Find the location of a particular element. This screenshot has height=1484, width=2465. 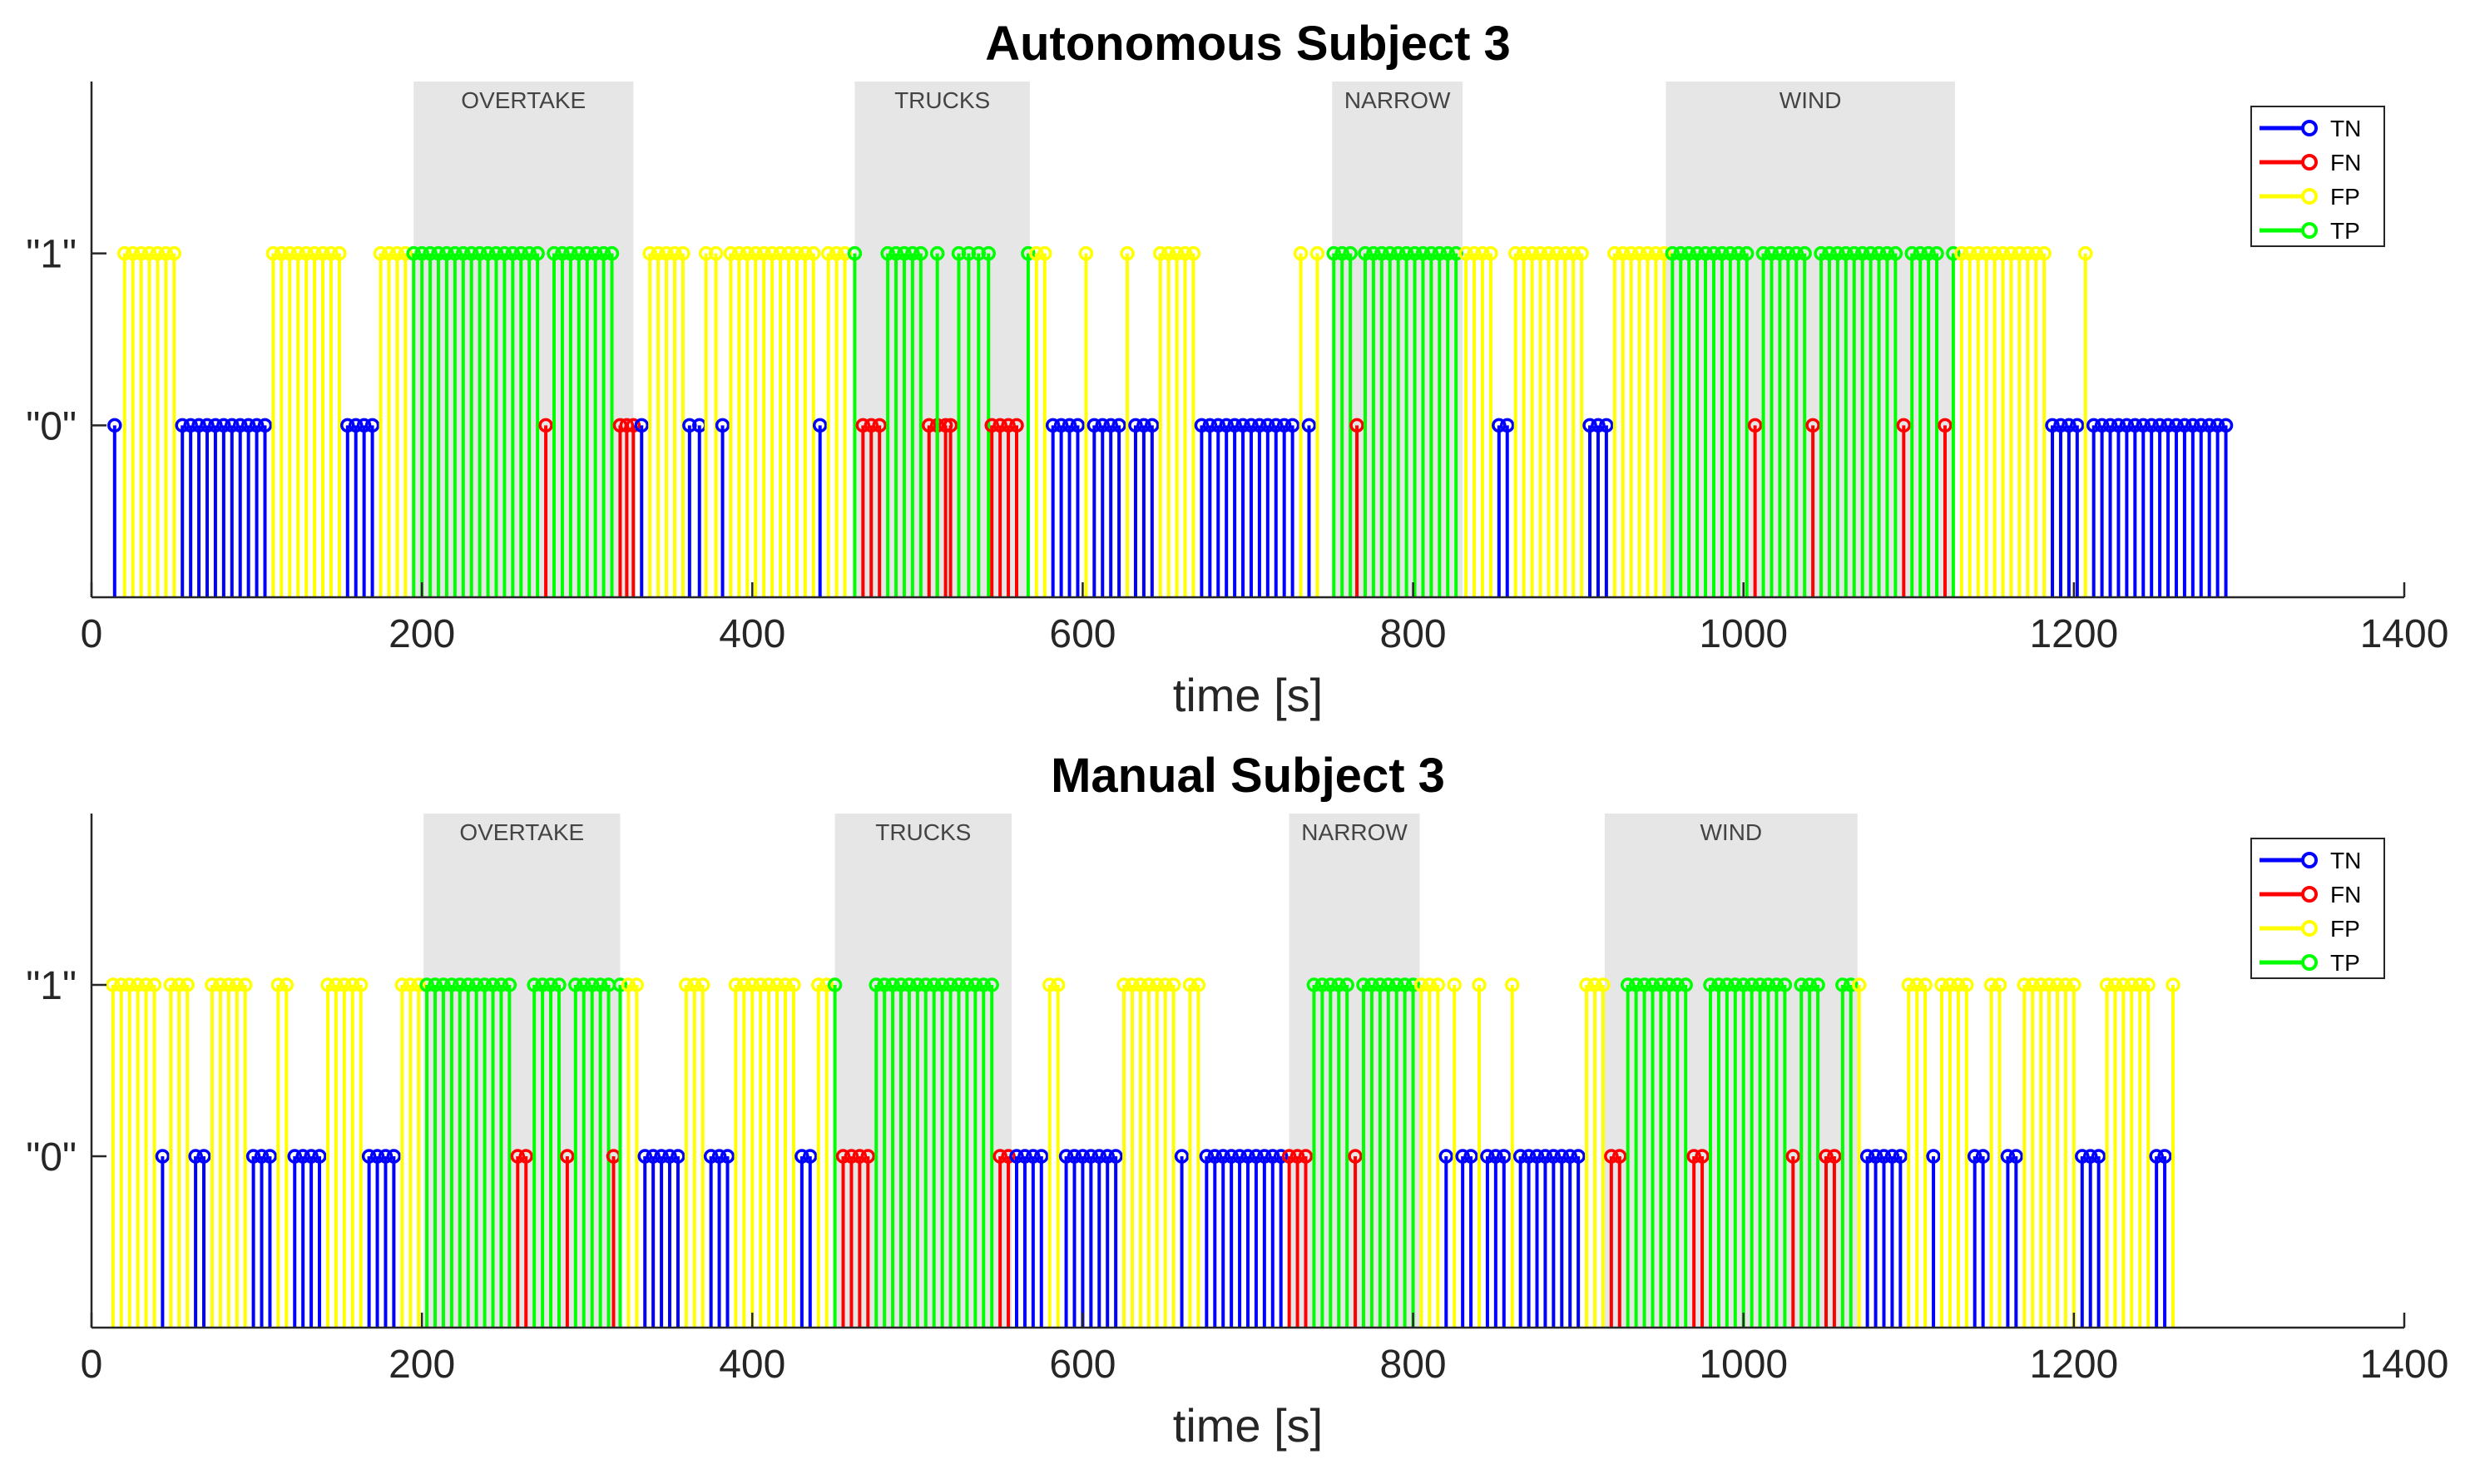

legend-marker-tn is located at coordinates (2309, 128).